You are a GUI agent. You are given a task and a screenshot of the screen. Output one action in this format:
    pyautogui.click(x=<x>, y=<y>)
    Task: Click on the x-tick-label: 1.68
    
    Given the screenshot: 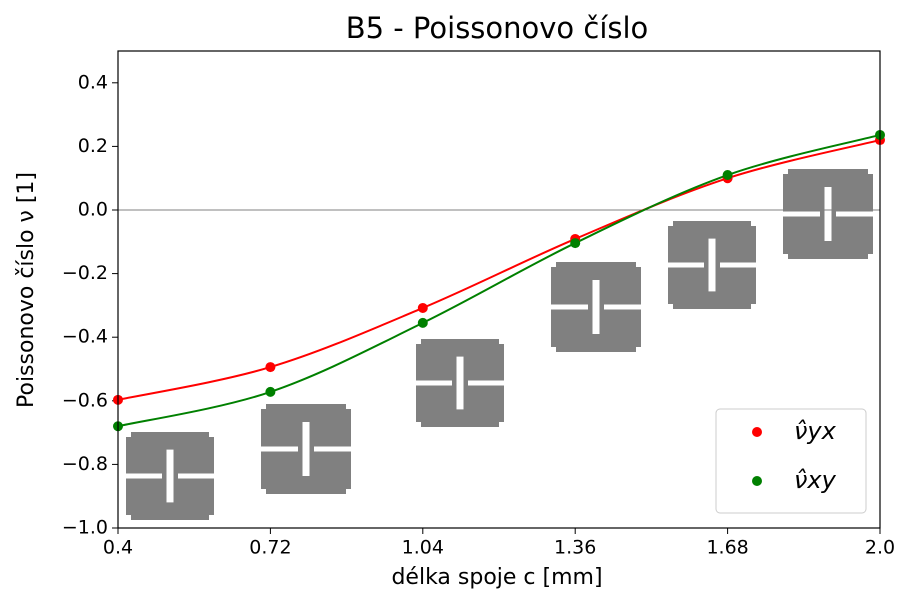 What is the action you would take?
    pyautogui.click(x=727, y=548)
    